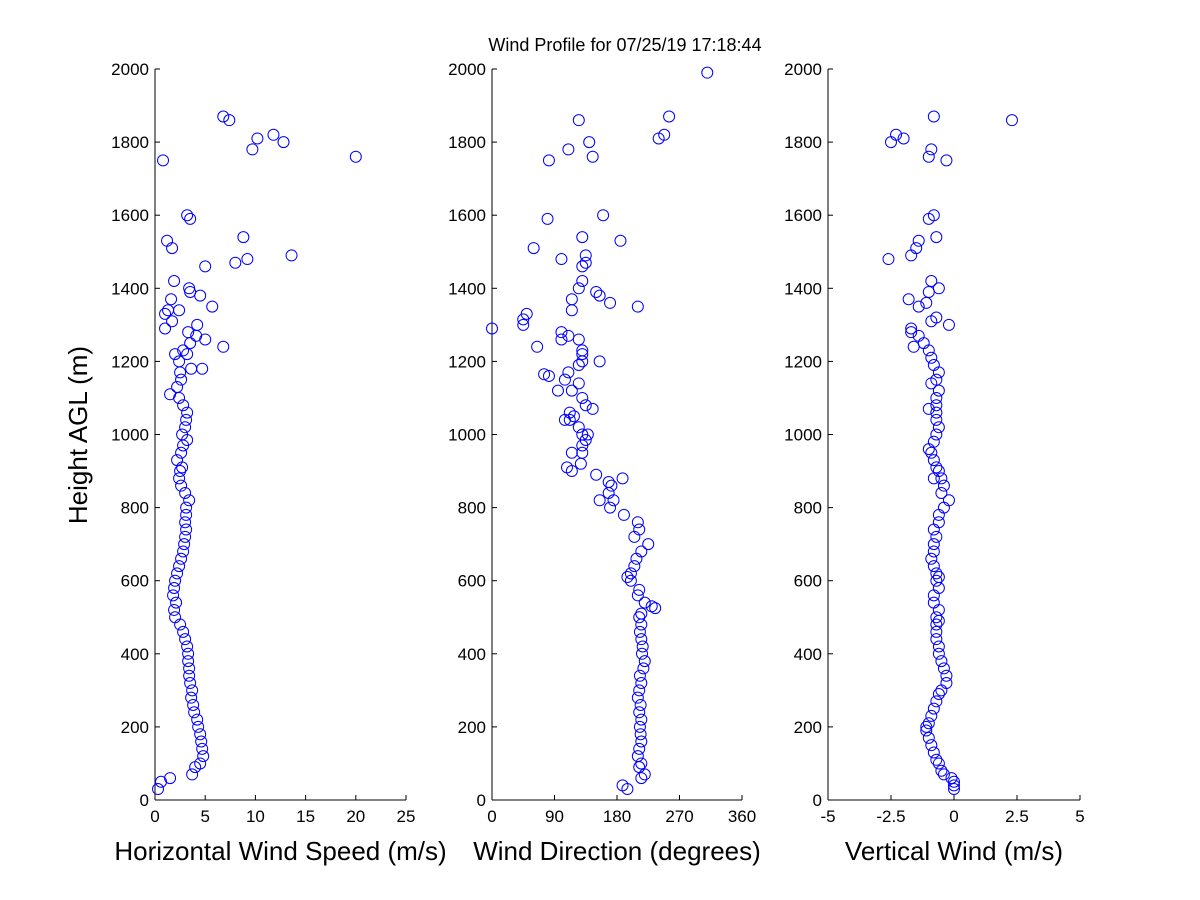  I want to click on x-axis-label: Horizontal Wind Speed (m/s), so click(280, 851).